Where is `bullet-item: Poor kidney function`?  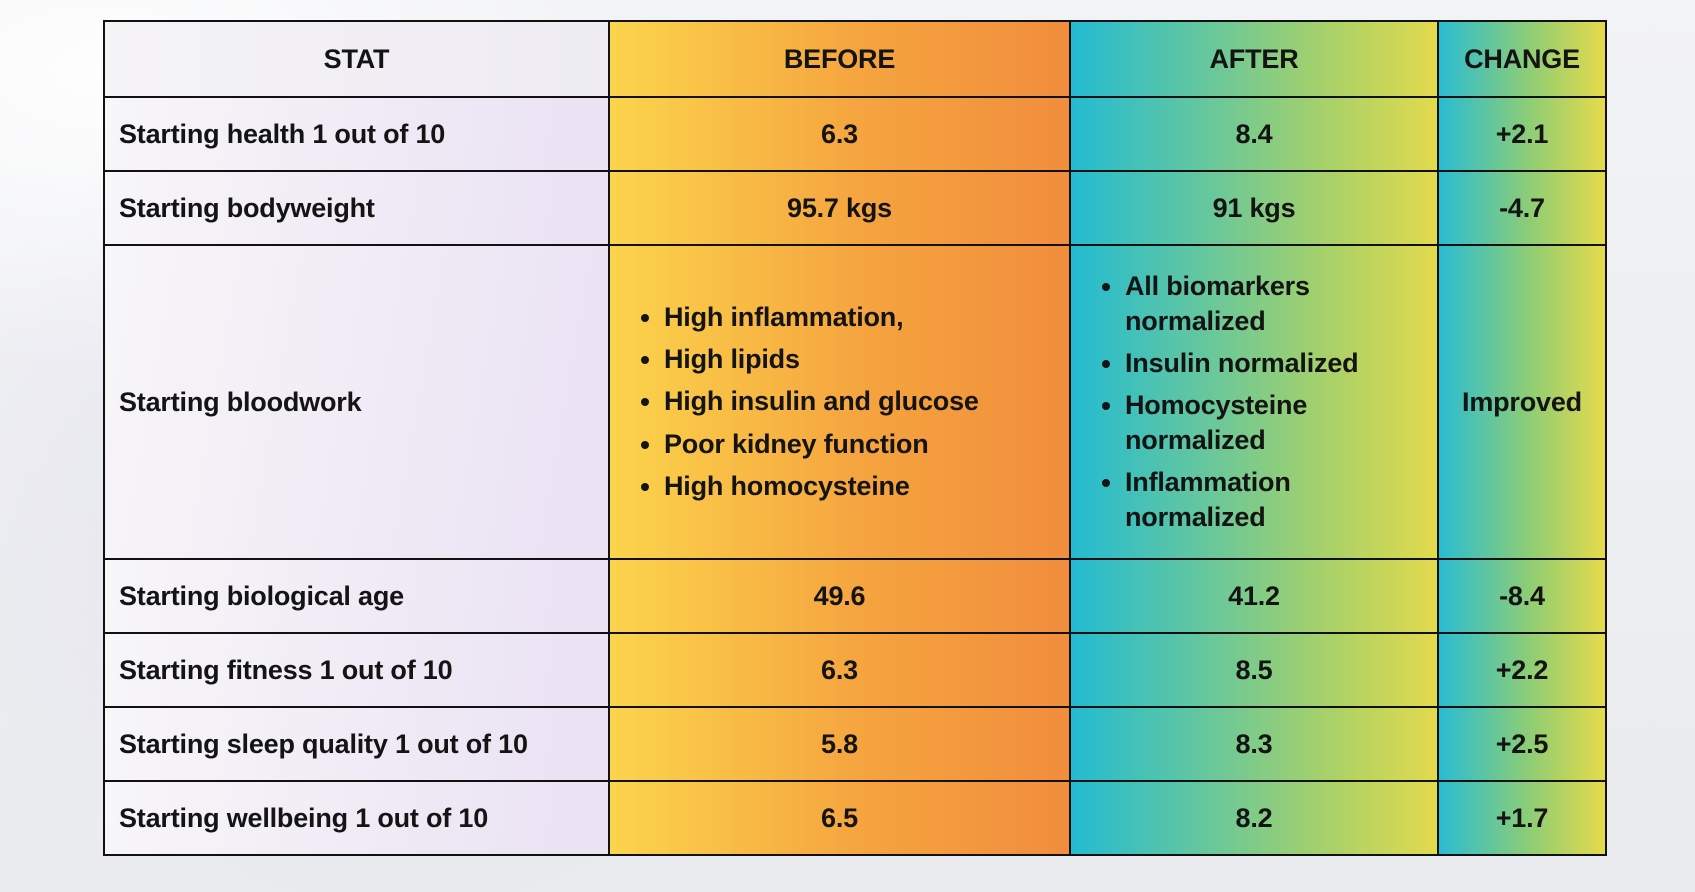
bullet-item: Poor kidney function is located at coordinates (861, 444).